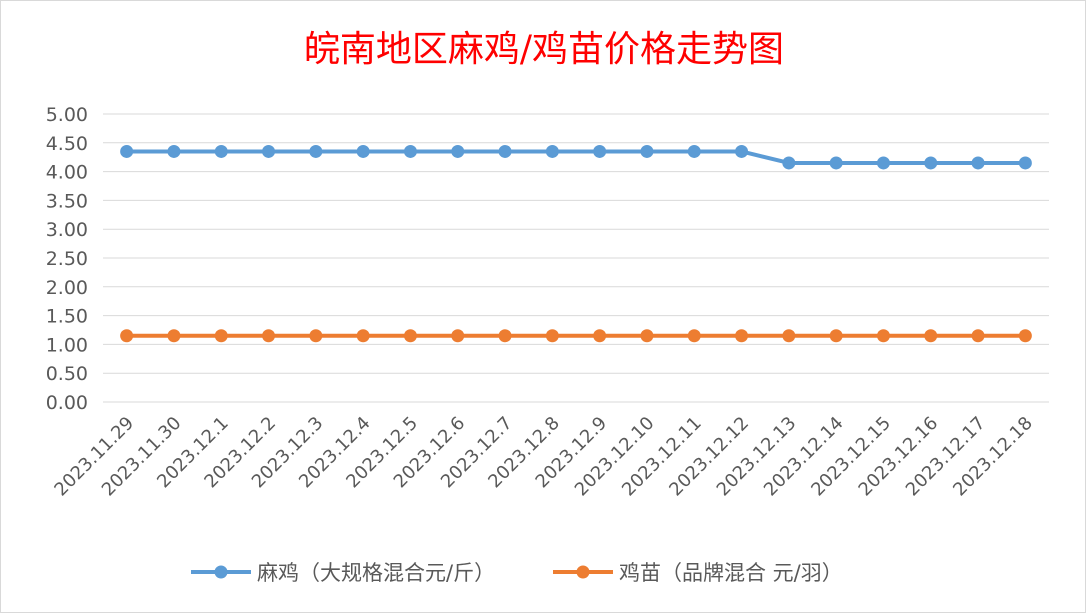 This screenshot has height=614, width=1086. I want to click on legend: 麻鸡（大规格混合元/斤） 鸡苗（品牌混合 元/羽）, so click(517, 573).